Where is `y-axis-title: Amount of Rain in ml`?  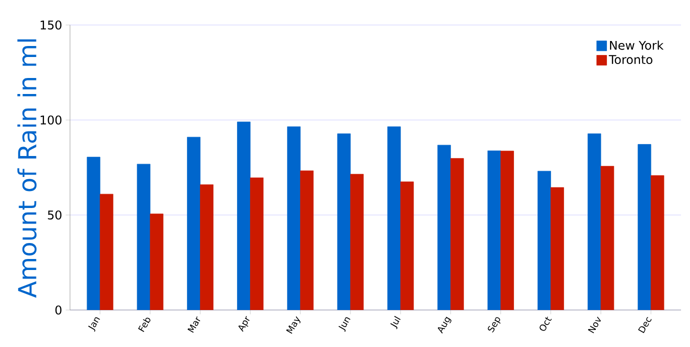
y-axis-title: Amount of Rain in ml is located at coordinates (27, 168).